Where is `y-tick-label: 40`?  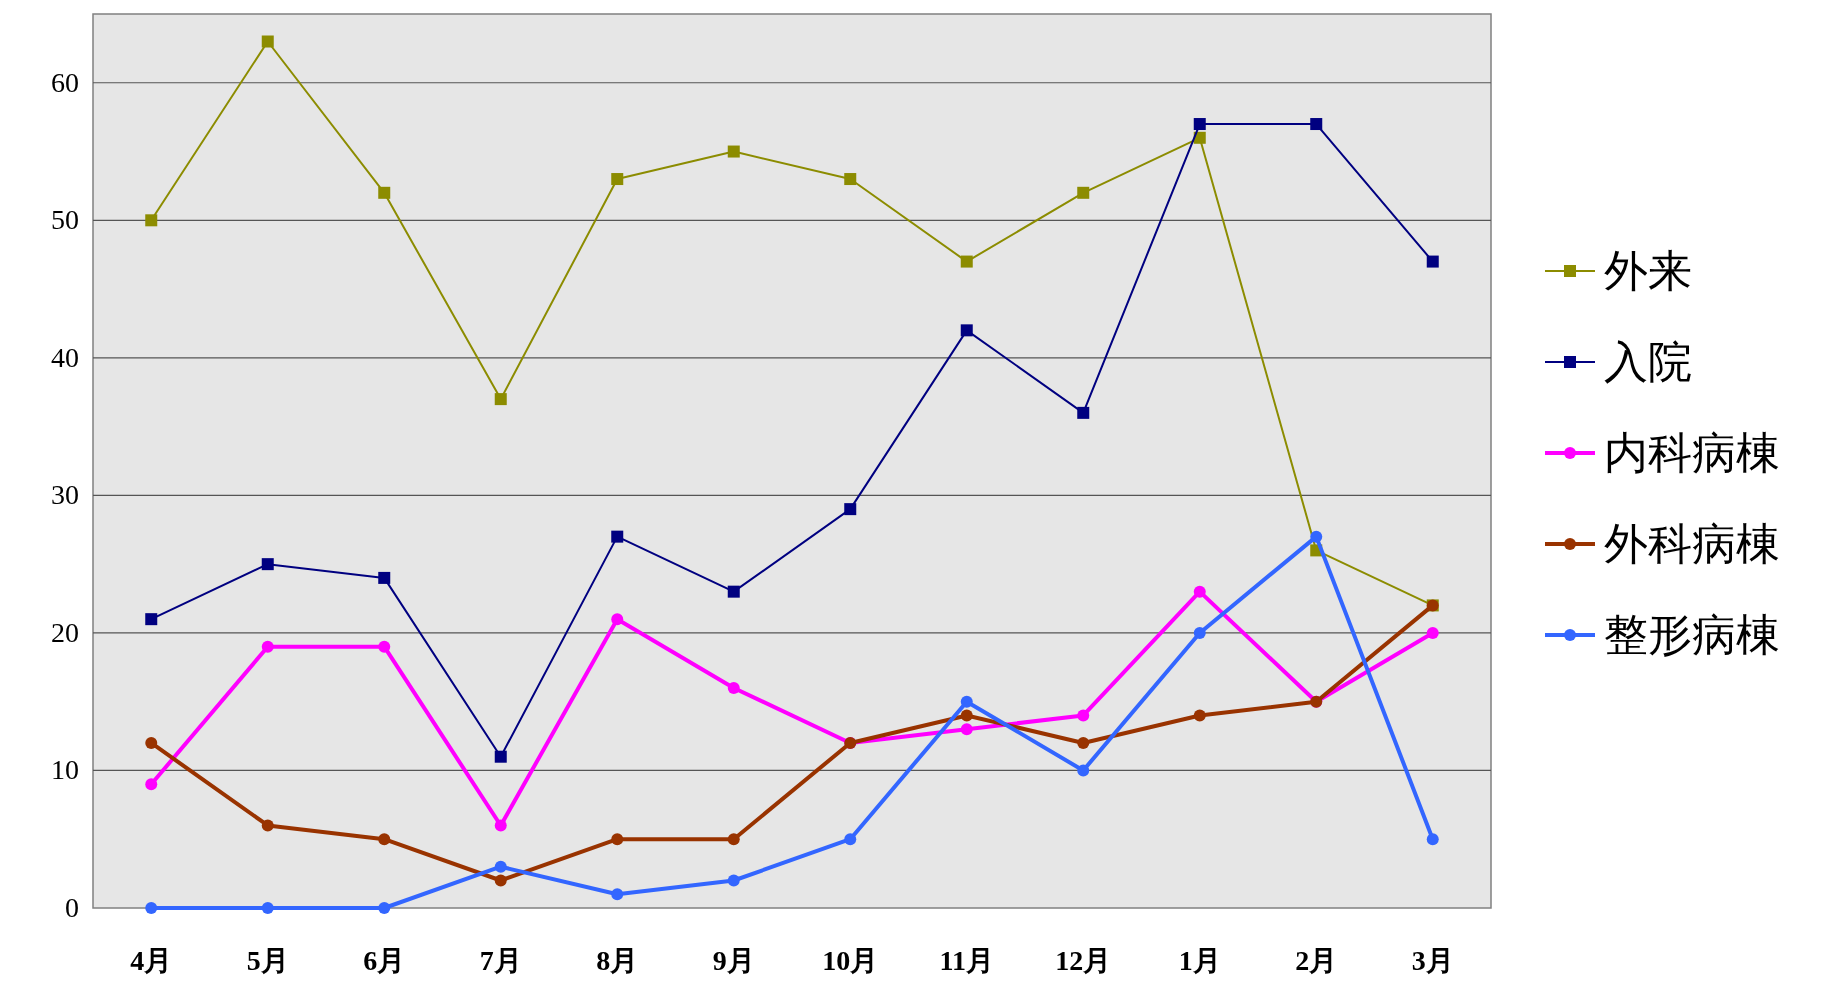 y-tick-label: 40 is located at coordinates (65, 357).